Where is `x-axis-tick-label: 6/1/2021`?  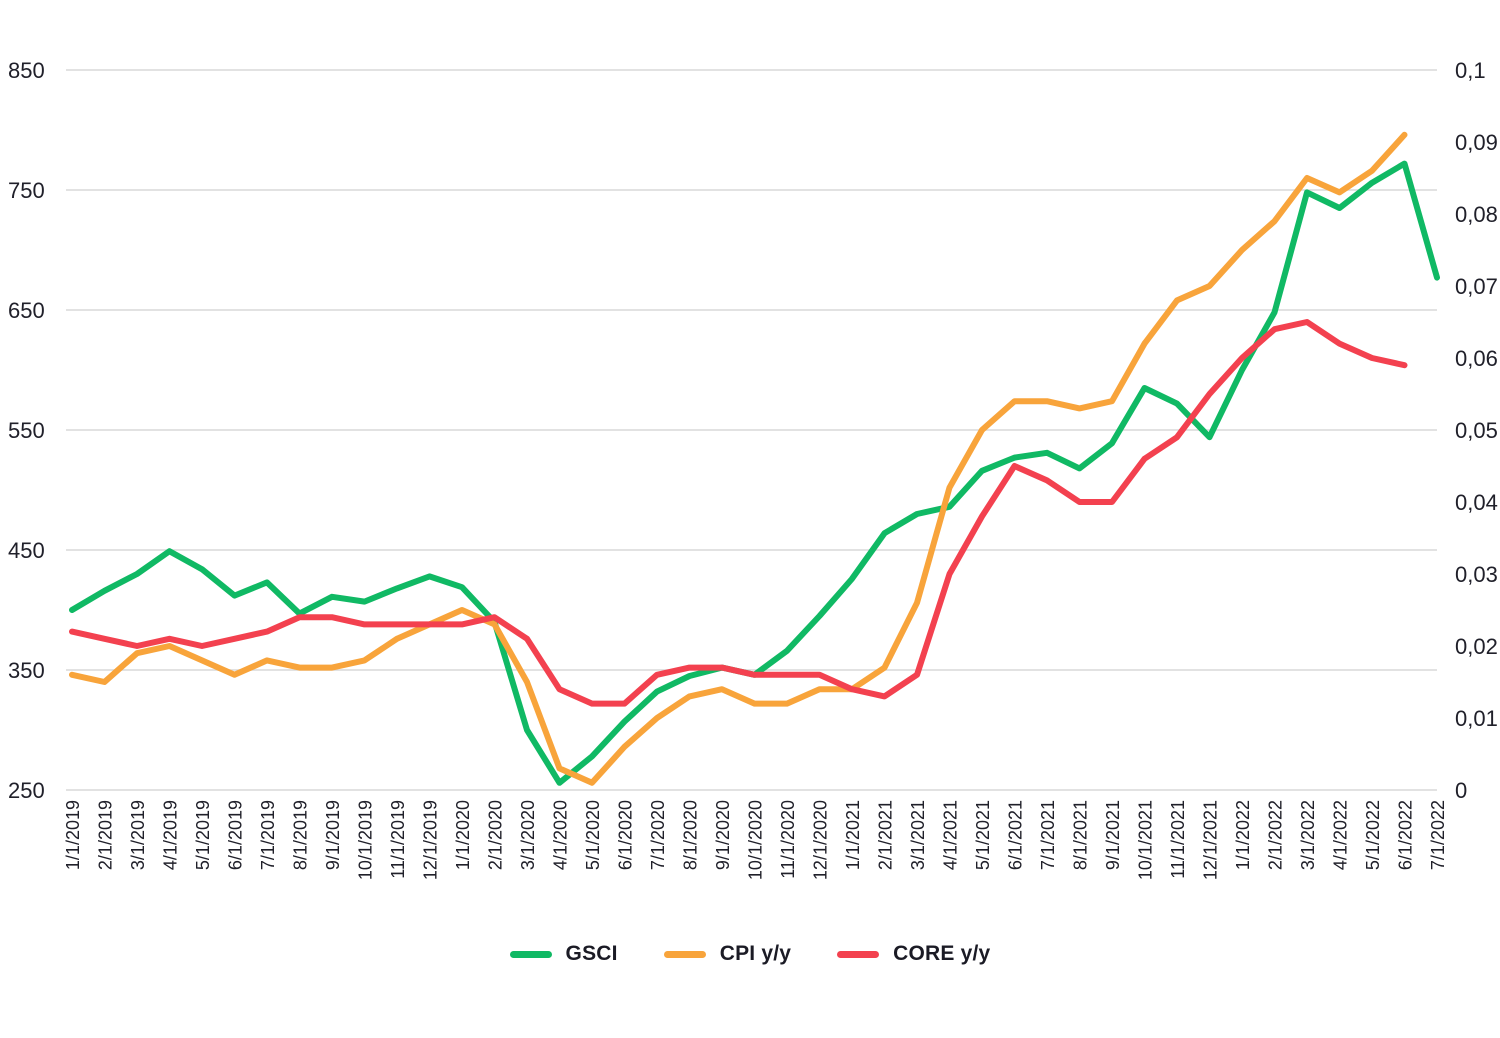
x-axis-tick-label: 6/1/2021 is located at coordinates (1016, 835).